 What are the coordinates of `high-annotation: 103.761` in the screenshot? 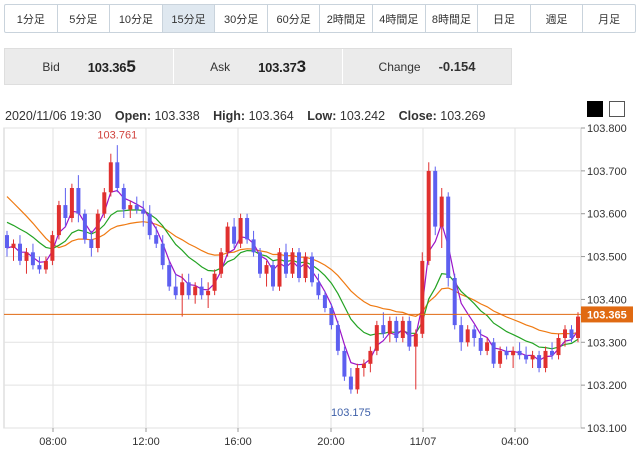 It's located at (117, 136).